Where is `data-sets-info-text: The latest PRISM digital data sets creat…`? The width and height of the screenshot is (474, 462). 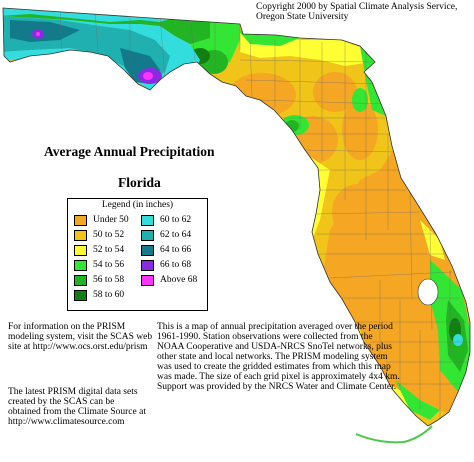 data-sets-info-text: The latest PRISM digital data sets creat… is located at coordinates (77, 407).